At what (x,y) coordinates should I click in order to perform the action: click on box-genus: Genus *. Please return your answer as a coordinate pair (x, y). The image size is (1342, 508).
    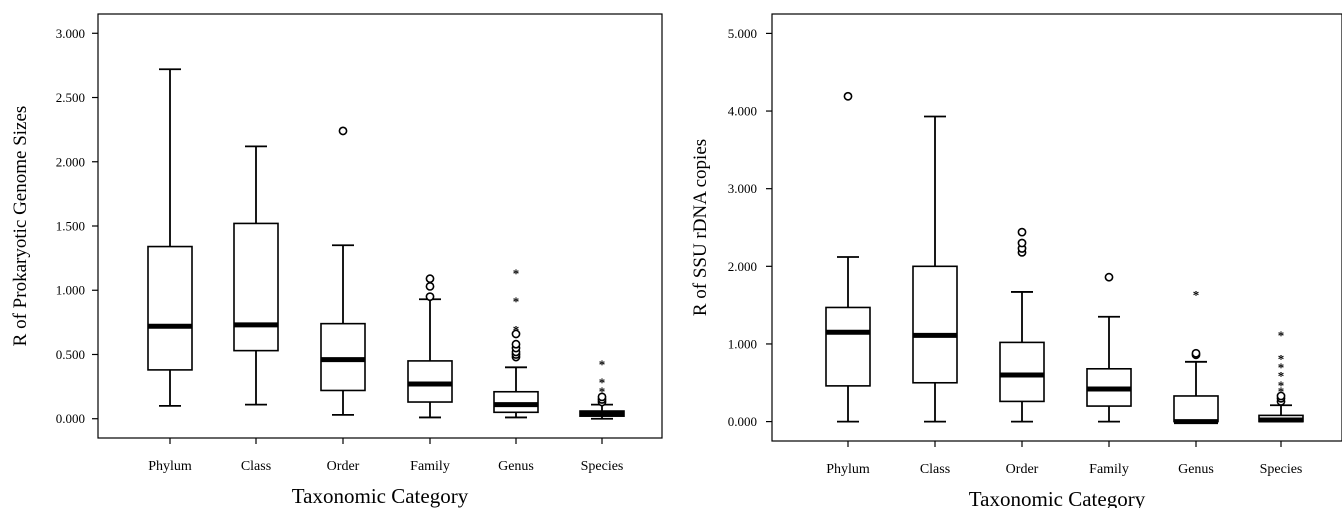
    Looking at the image, I should click on (1196, 382).